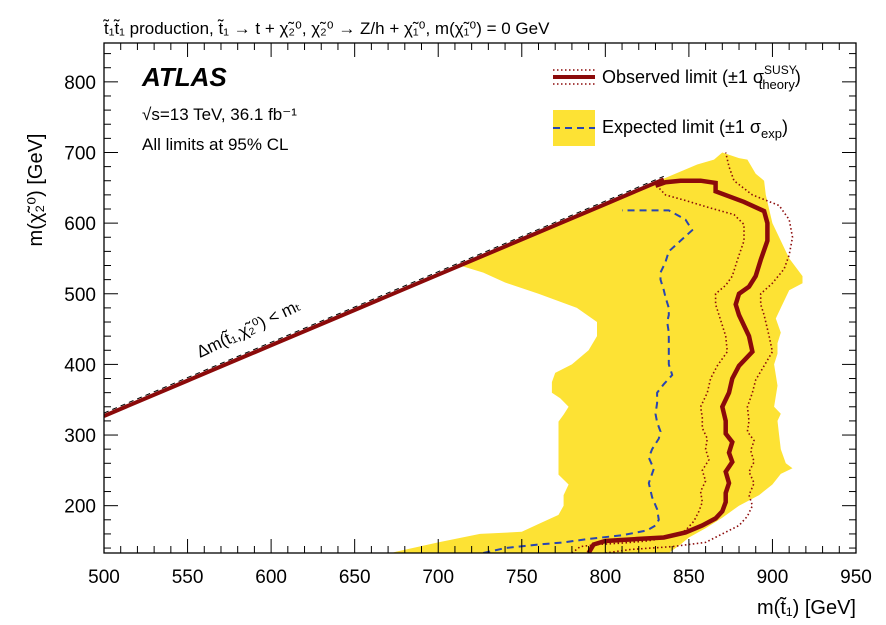 The height and width of the screenshot is (625, 886). I want to click on energy-luminosity-label: √s=13 TeV, 36.1 fb⁻¹, so click(219, 114).